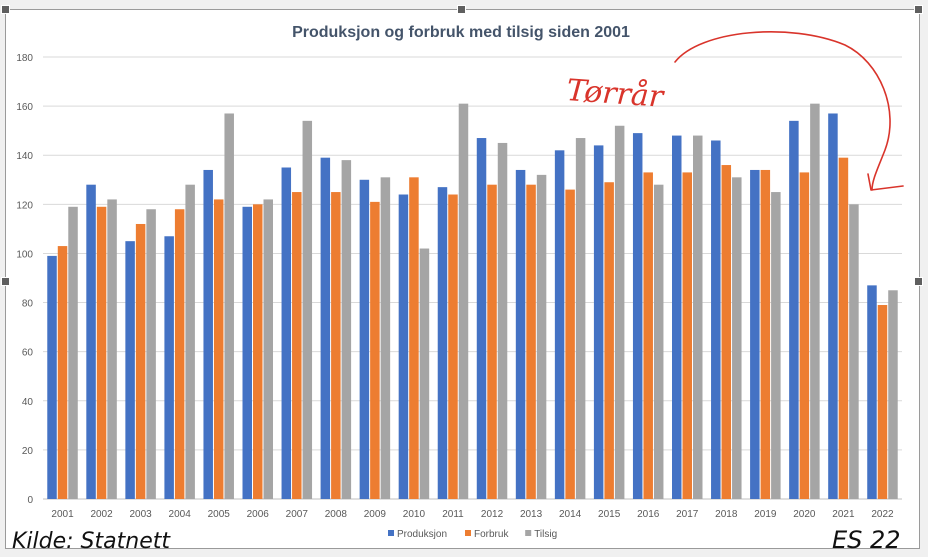 The height and width of the screenshot is (557, 928). Describe the element at coordinates (325, 328) in the screenshot. I see `bar-produksjon-2008` at that location.